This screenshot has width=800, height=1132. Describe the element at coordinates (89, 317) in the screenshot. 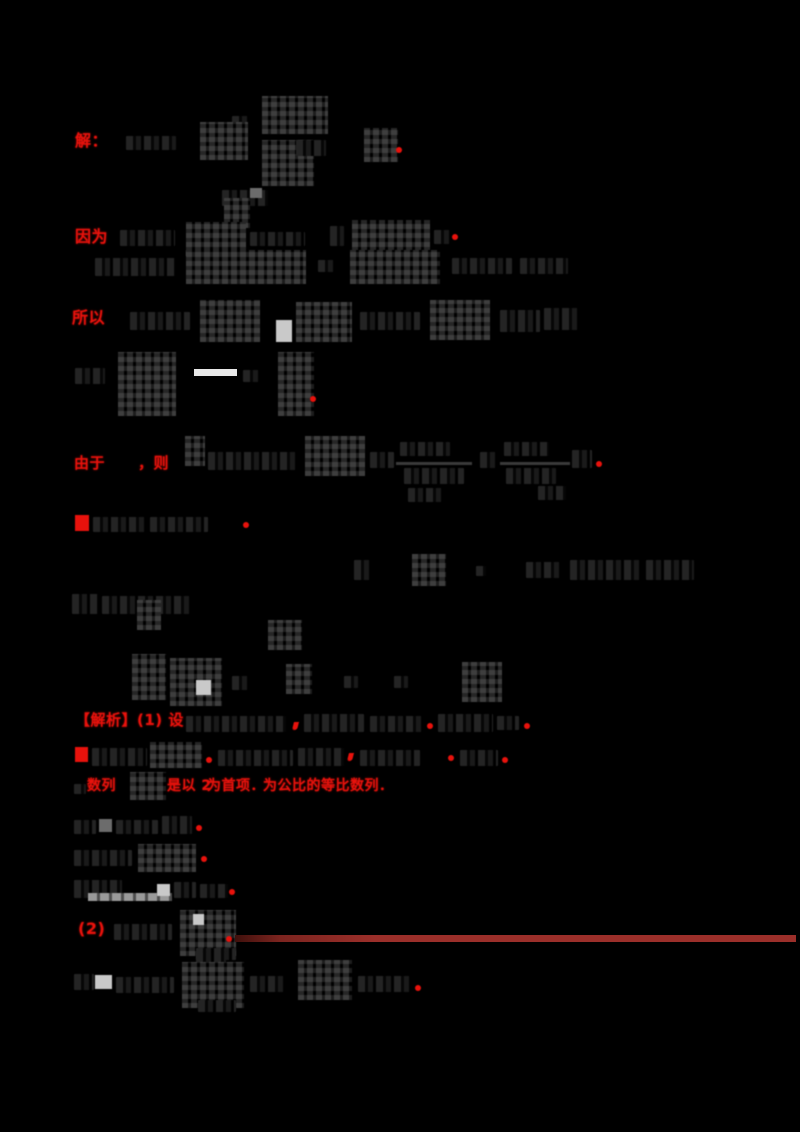

I see `therefore-annotation: 所以` at that location.